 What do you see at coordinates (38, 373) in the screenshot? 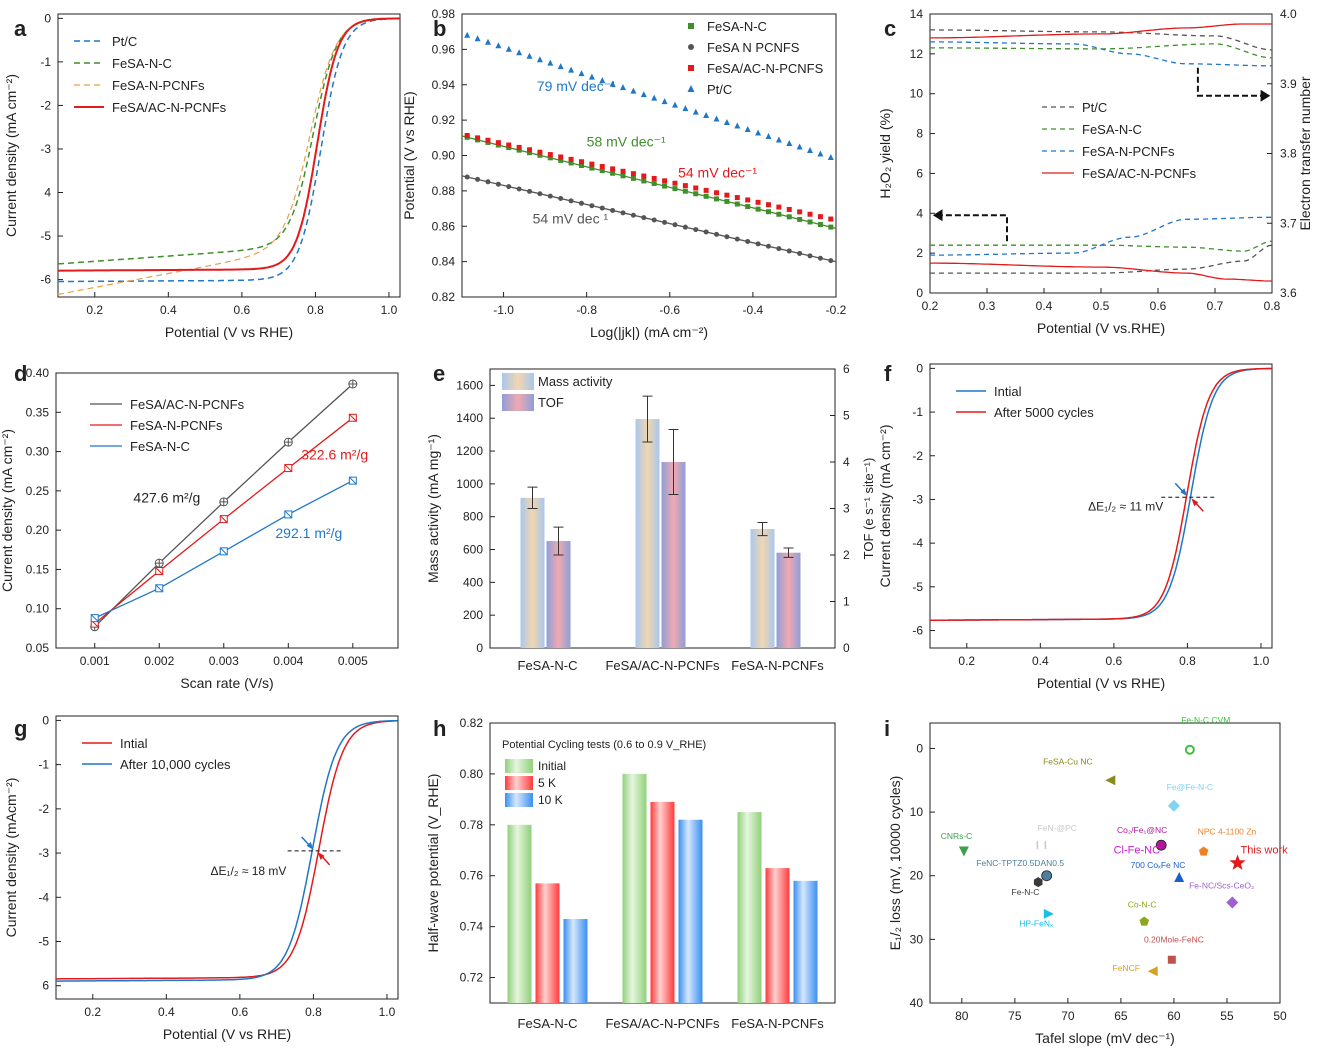
I see `y-tick-label: 0.40` at bounding box center [38, 373].